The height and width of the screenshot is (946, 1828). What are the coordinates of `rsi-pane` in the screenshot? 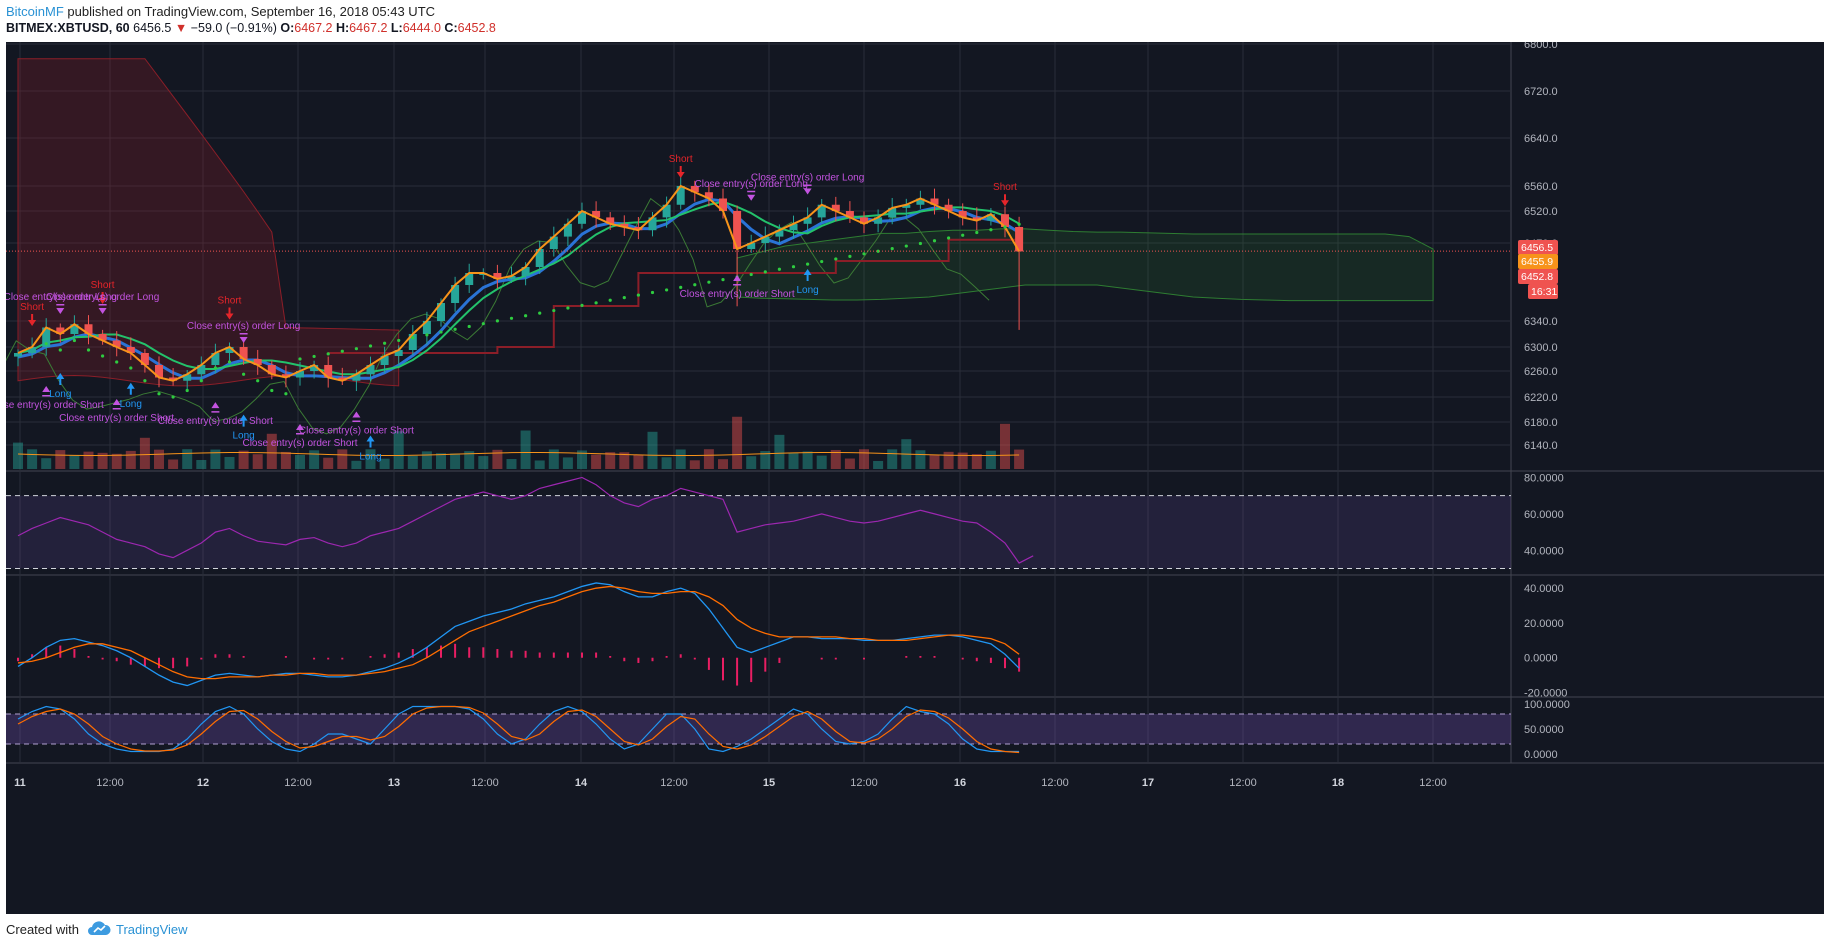 It's located at (758, 523).